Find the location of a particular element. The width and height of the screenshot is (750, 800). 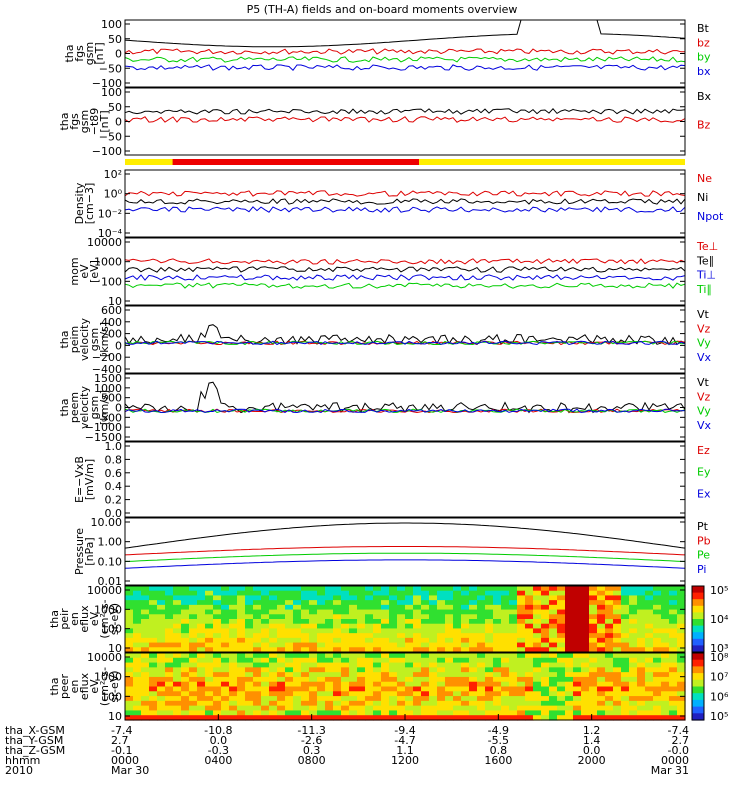

xtick-label: 0.8 is located at coordinates (499, 750).